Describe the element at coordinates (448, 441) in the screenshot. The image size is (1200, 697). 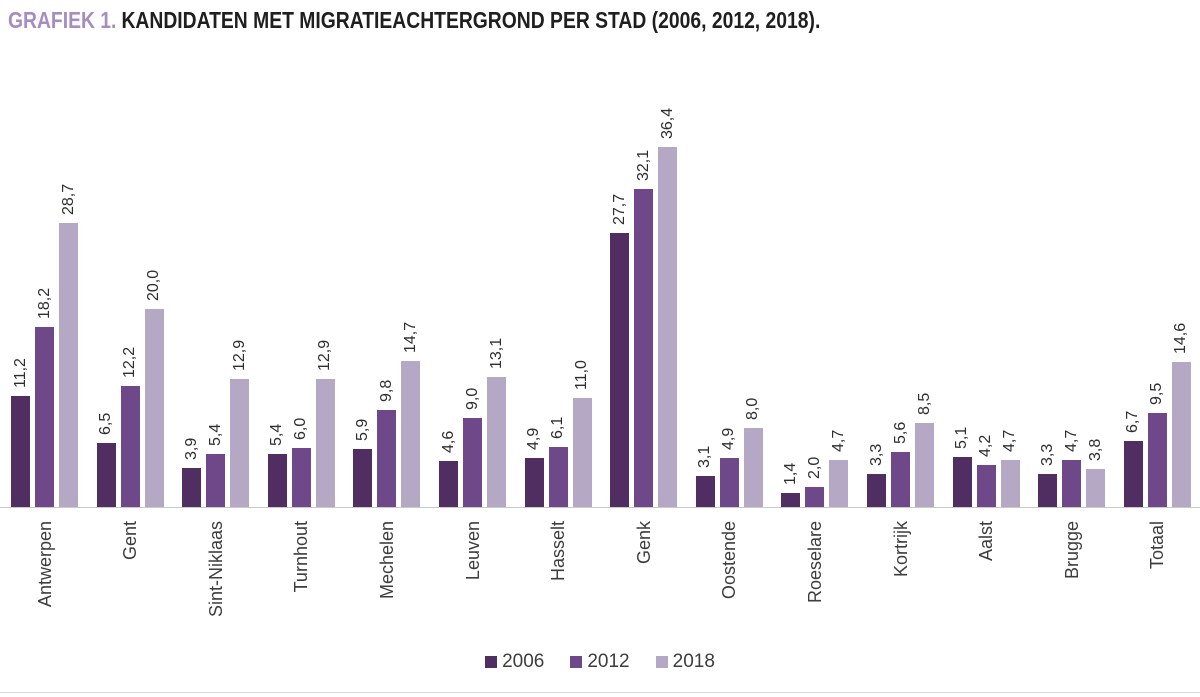
I see `value-label-2006-leuven: 4,6` at that location.